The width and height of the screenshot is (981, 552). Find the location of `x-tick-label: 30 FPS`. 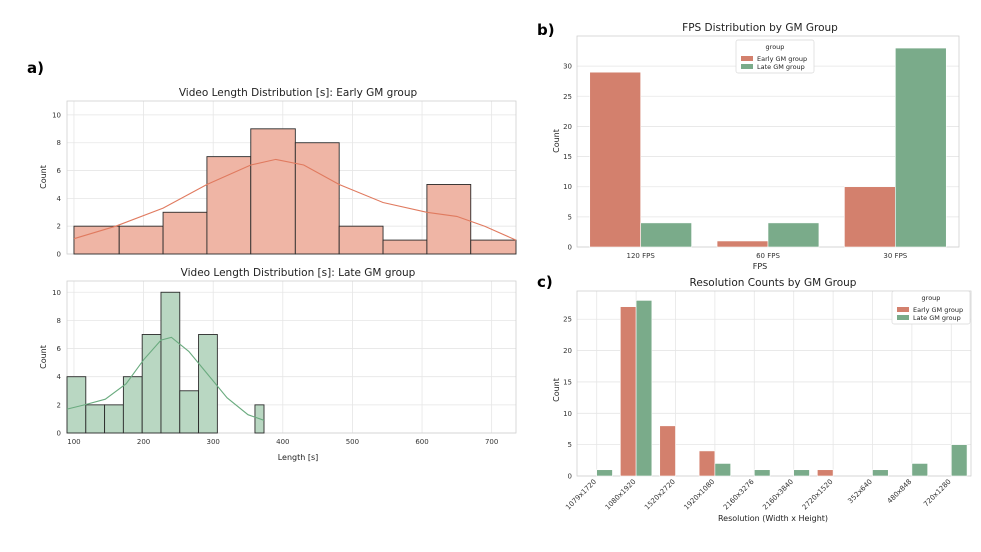

x-tick-label: 30 FPS is located at coordinates (895, 256).